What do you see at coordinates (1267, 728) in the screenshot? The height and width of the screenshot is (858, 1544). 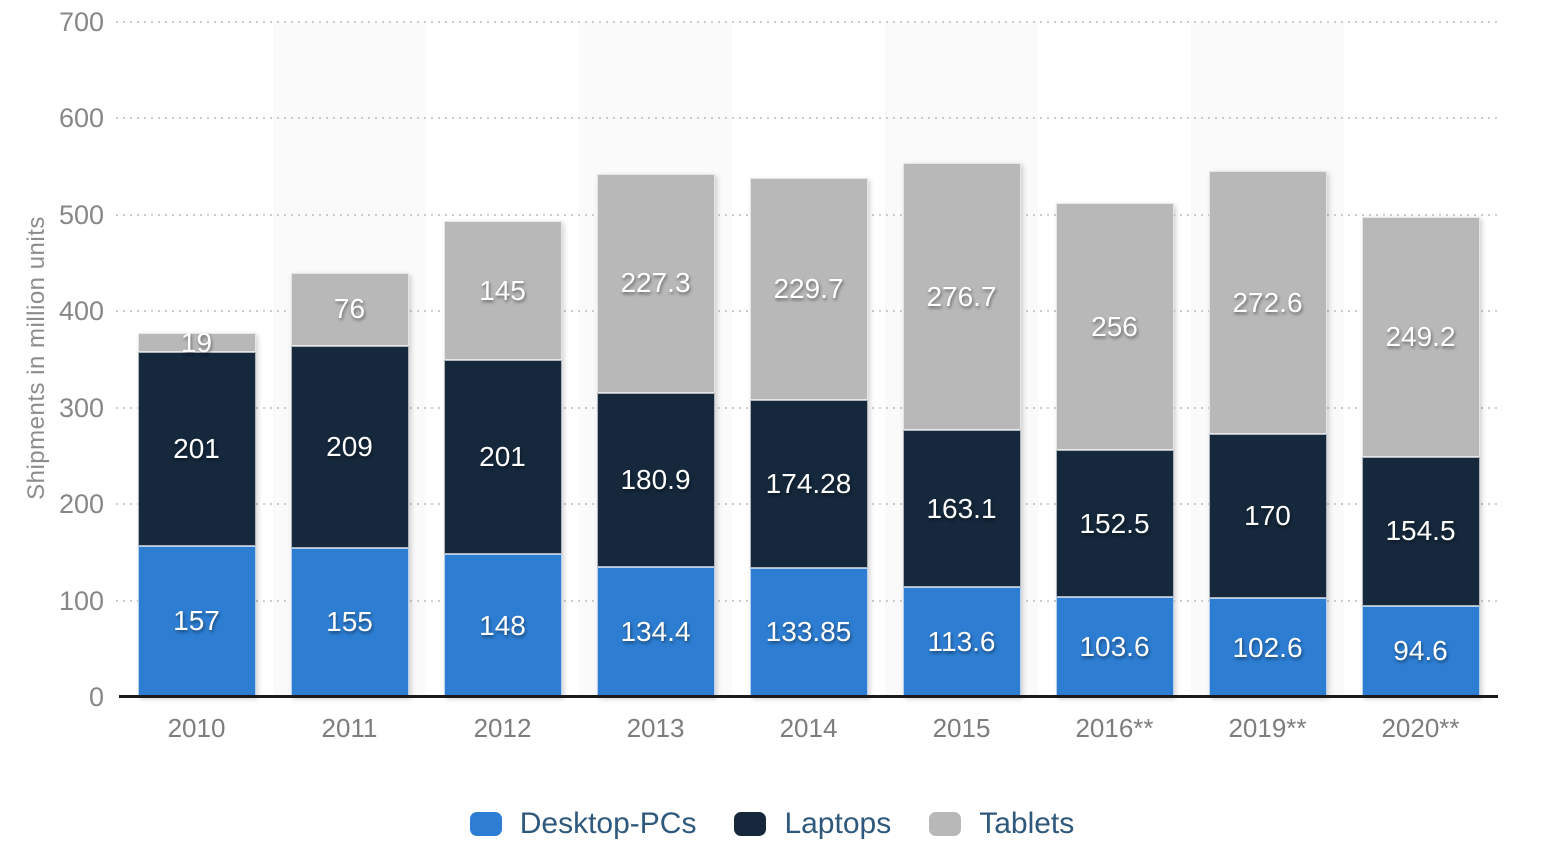 I see `x-category-label: 2019**` at bounding box center [1267, 728].